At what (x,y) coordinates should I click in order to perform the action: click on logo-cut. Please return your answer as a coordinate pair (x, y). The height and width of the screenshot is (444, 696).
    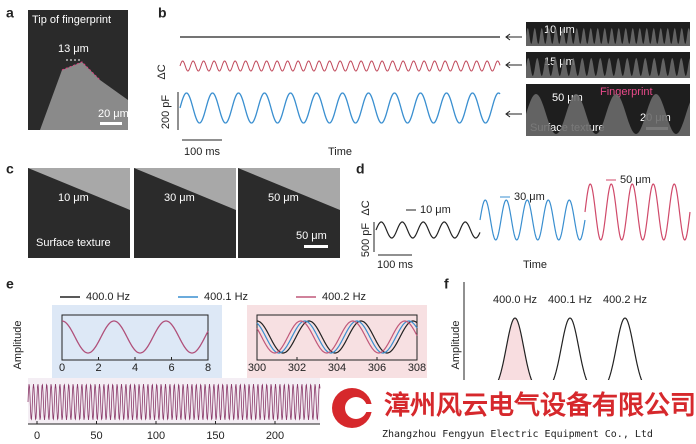
    Looking at the image, I should click on (366, 408).